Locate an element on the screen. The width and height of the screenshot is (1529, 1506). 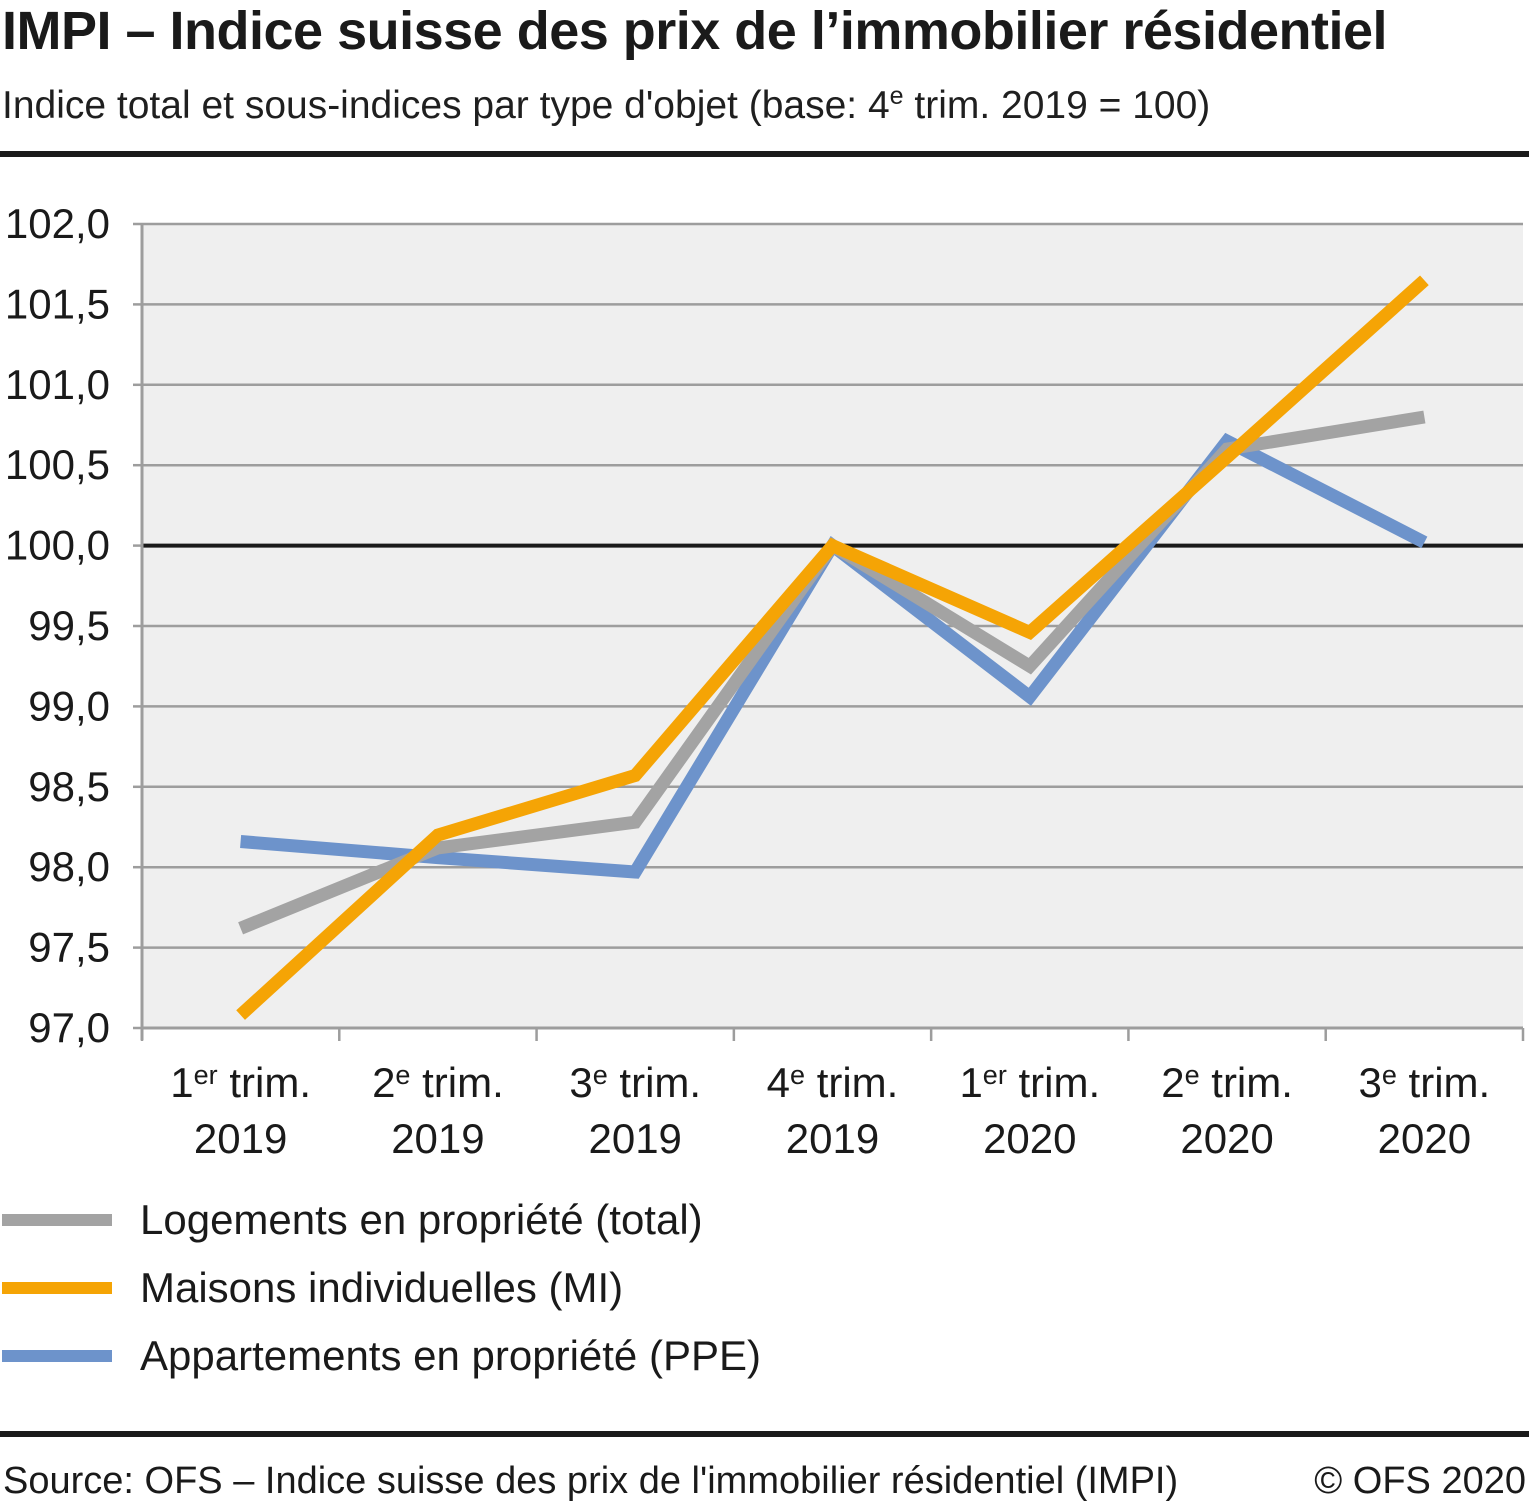
y-tick-label: 98,5 is located at coordinates (69, 786).